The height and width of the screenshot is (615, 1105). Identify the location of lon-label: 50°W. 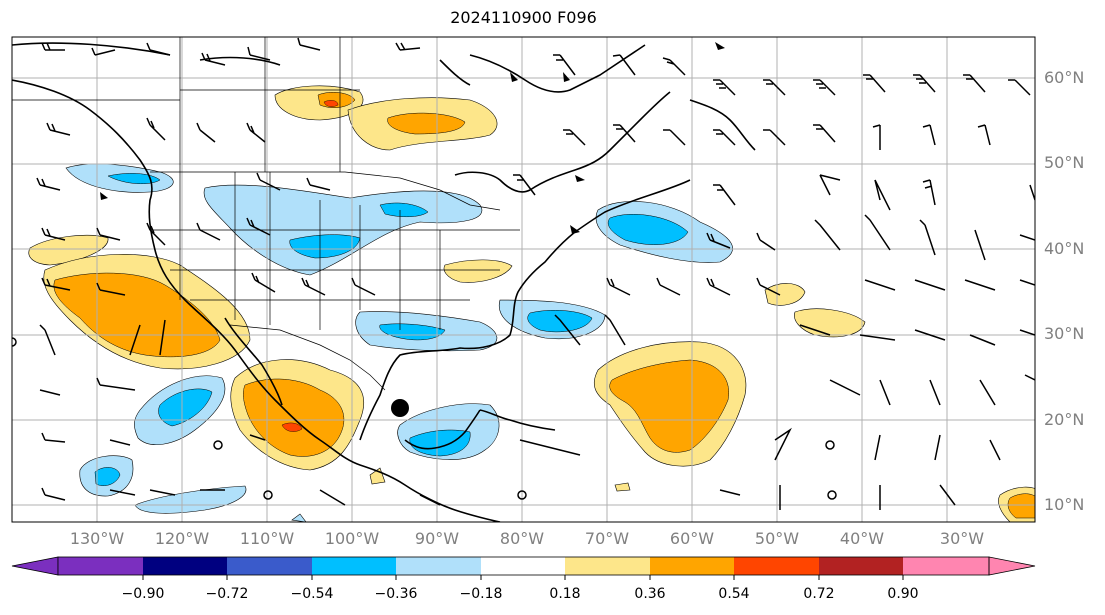
(777, 538).